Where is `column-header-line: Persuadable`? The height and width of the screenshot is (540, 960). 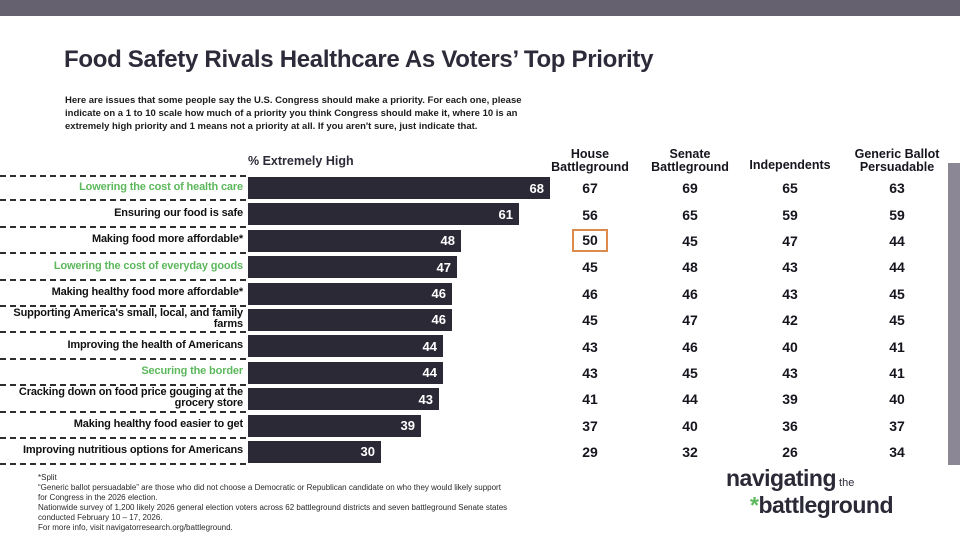 column-header-line: Persuadable is located at coordinates (897, 167).